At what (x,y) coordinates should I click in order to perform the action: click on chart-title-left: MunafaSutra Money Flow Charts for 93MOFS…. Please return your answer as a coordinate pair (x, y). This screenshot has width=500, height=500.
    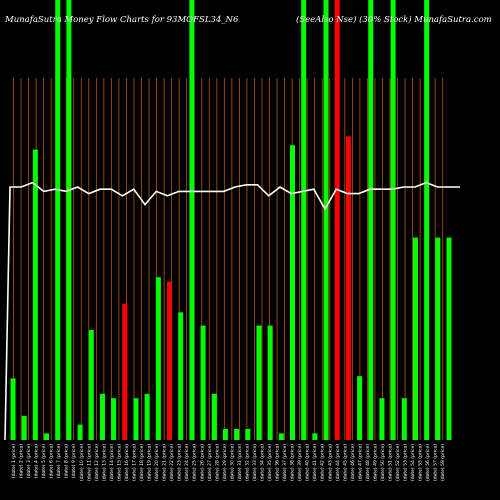
    Looking at the image, I should click on (121, 20).